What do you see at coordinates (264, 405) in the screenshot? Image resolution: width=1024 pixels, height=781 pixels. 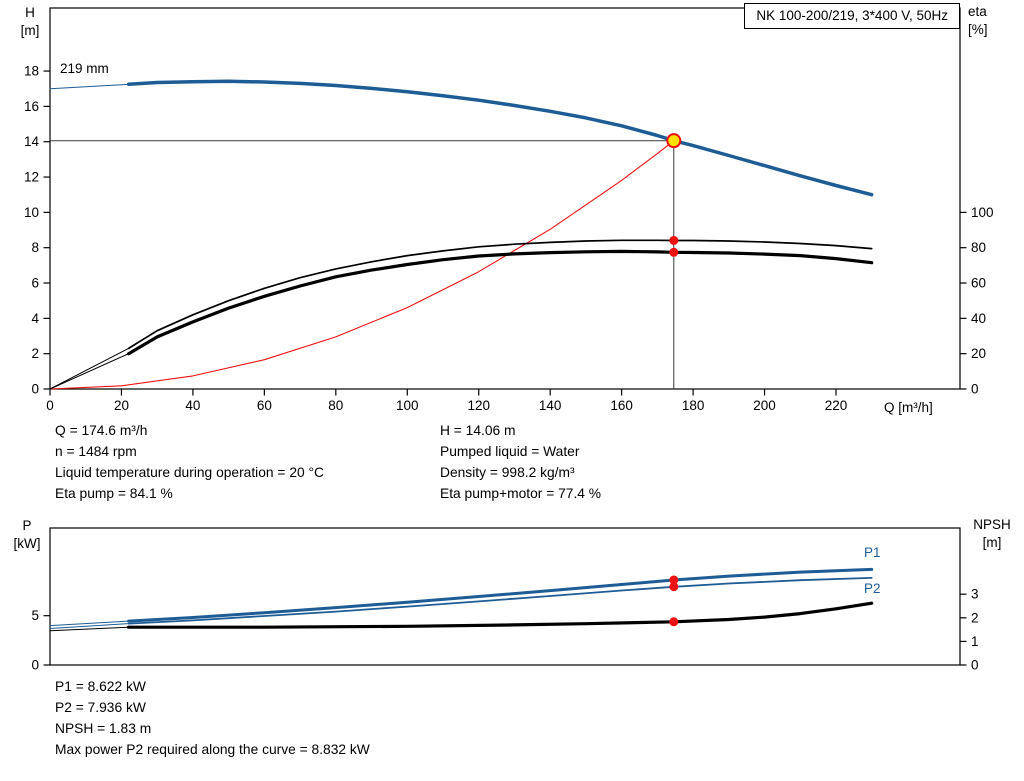 I see `q-tick-label: 60` at bounding box center [264, 405].